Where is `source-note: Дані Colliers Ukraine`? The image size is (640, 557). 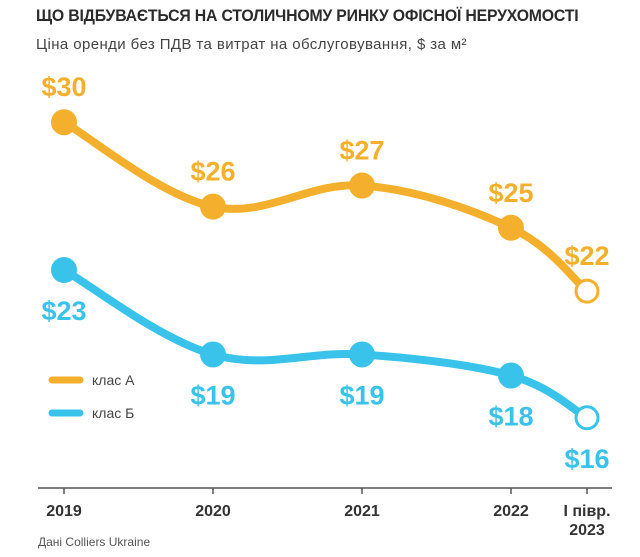
source-note: Дані Colliers Ukraine is located at coordinates (94, 542).